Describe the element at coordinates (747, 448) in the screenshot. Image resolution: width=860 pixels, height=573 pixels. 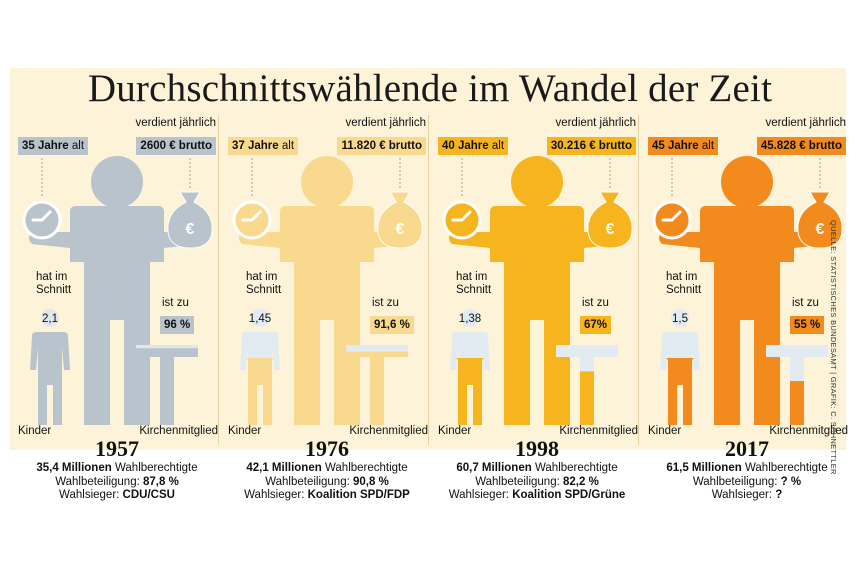
I see `election-year: 2017` at that location.